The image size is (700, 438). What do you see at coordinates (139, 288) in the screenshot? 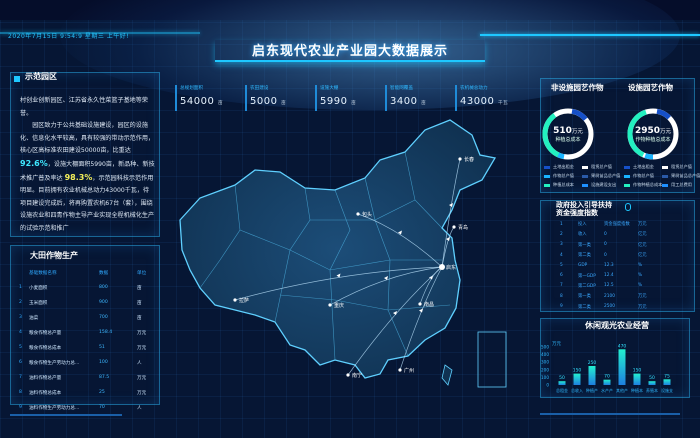
I see `row-unit: 亩` at bounding box center [139, 288].